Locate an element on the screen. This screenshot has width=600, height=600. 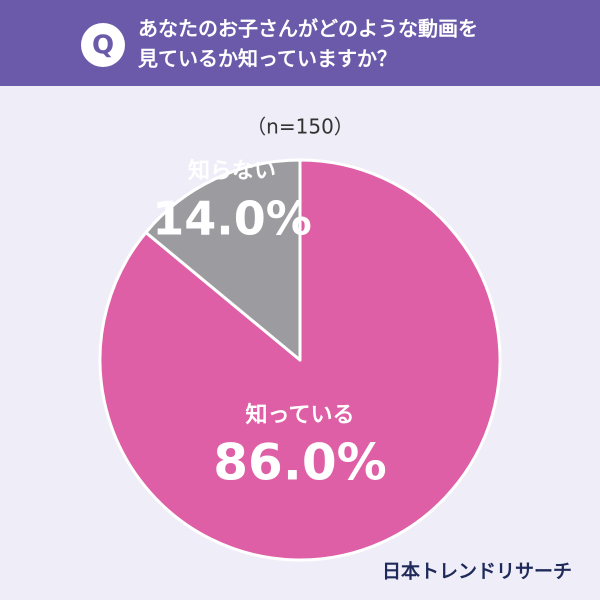
pie-slice is located at coordinates (223, 260).